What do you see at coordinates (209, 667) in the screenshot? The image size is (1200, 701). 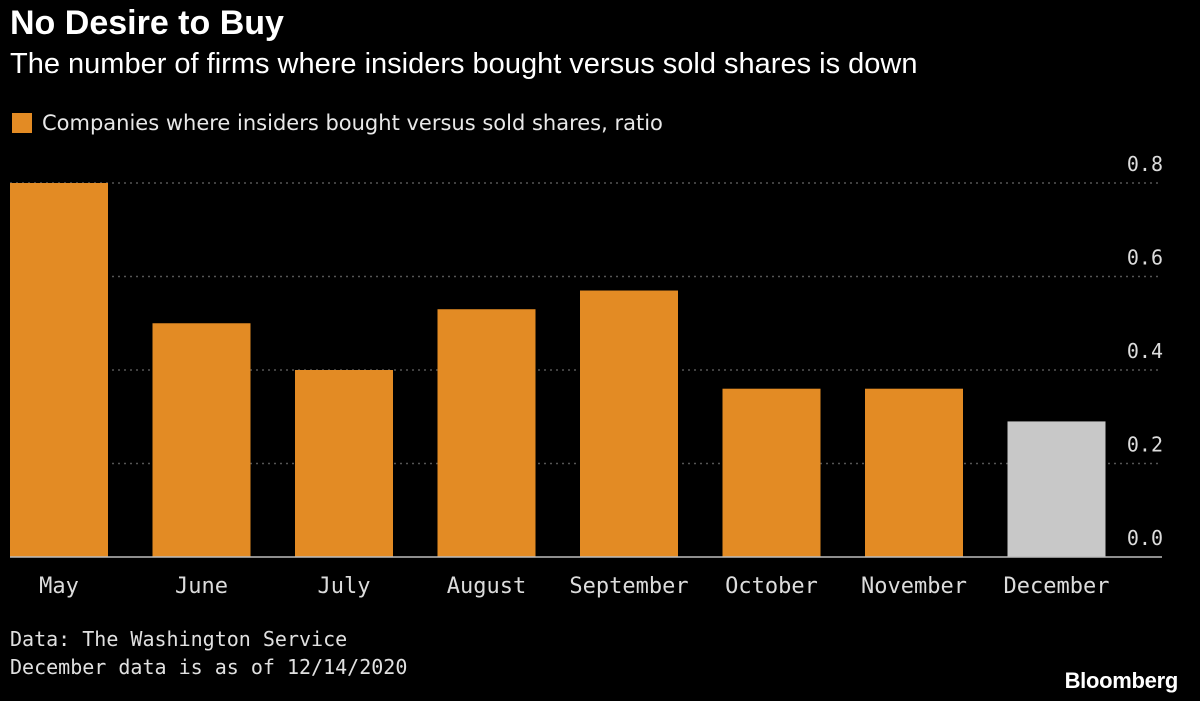 I see `data-note: December data is as of 12/14/2020` at bounding box center [209, 667].